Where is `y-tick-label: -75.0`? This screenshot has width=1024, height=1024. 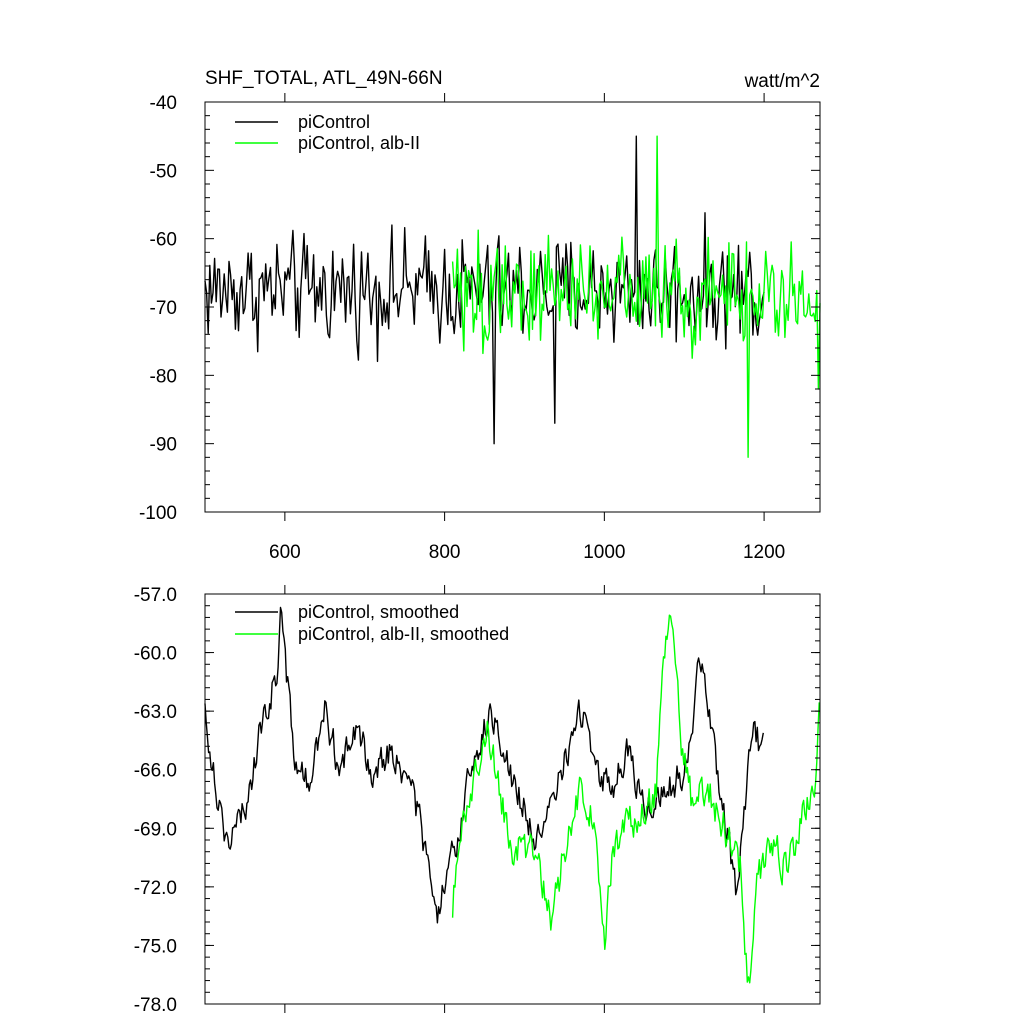
y-tick-label: -75.0 is located at coordinates (155, 946).